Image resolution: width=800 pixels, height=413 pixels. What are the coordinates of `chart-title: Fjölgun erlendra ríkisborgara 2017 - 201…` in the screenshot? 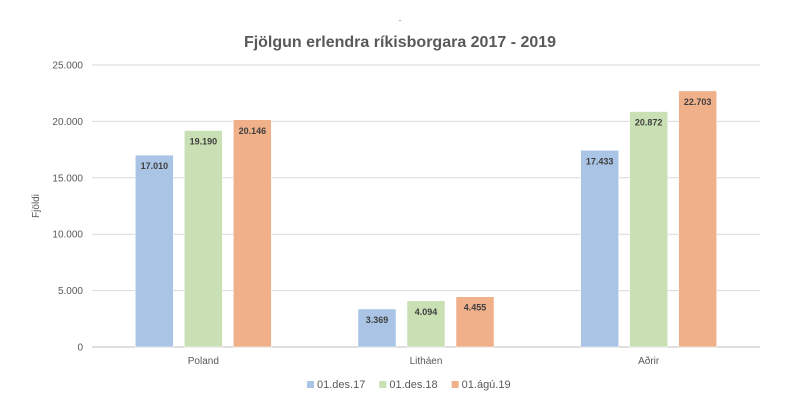 It's located at (400, 42).